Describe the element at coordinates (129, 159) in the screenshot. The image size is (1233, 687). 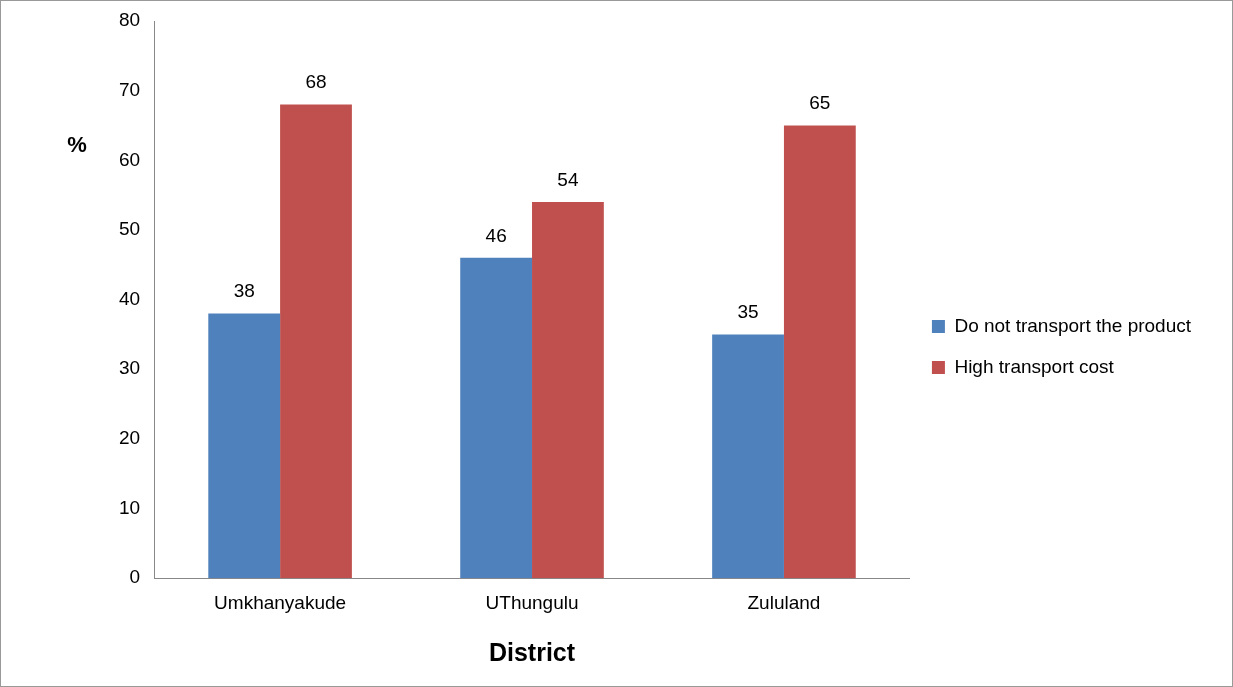
I see `y-tick-label: 60` at that location.